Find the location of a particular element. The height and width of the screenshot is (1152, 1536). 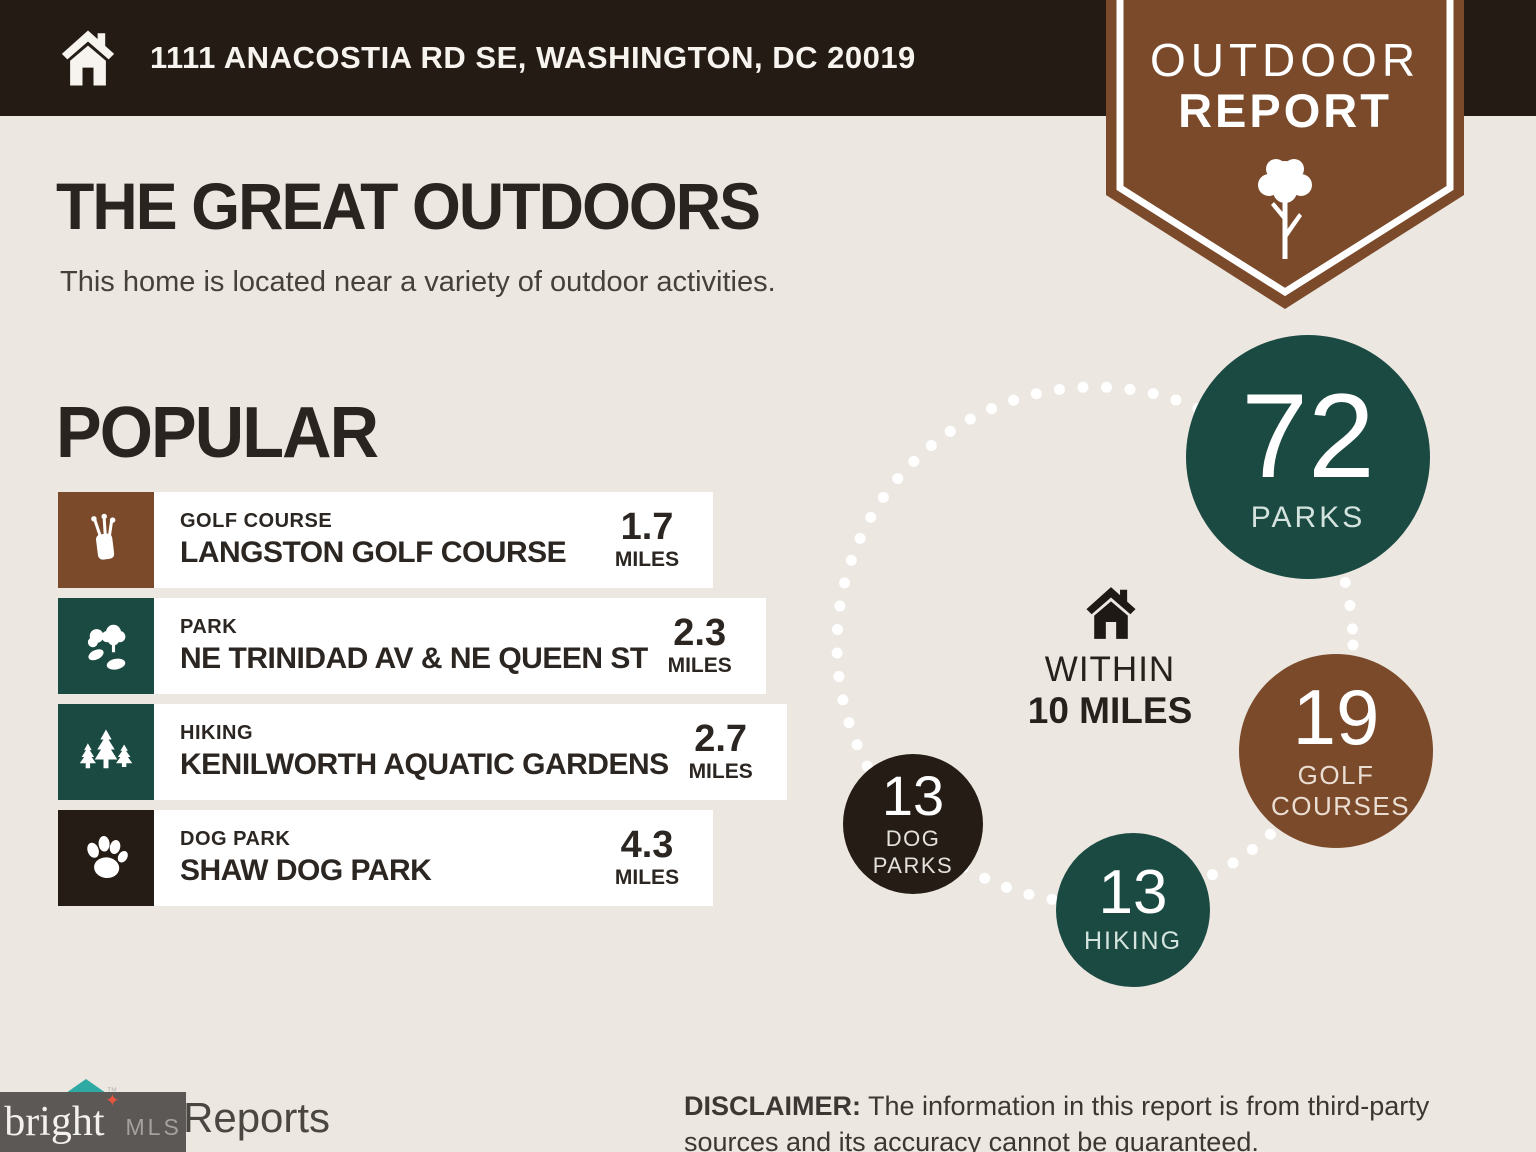

stat-value: 19 is located at coordinates (1336, 716).